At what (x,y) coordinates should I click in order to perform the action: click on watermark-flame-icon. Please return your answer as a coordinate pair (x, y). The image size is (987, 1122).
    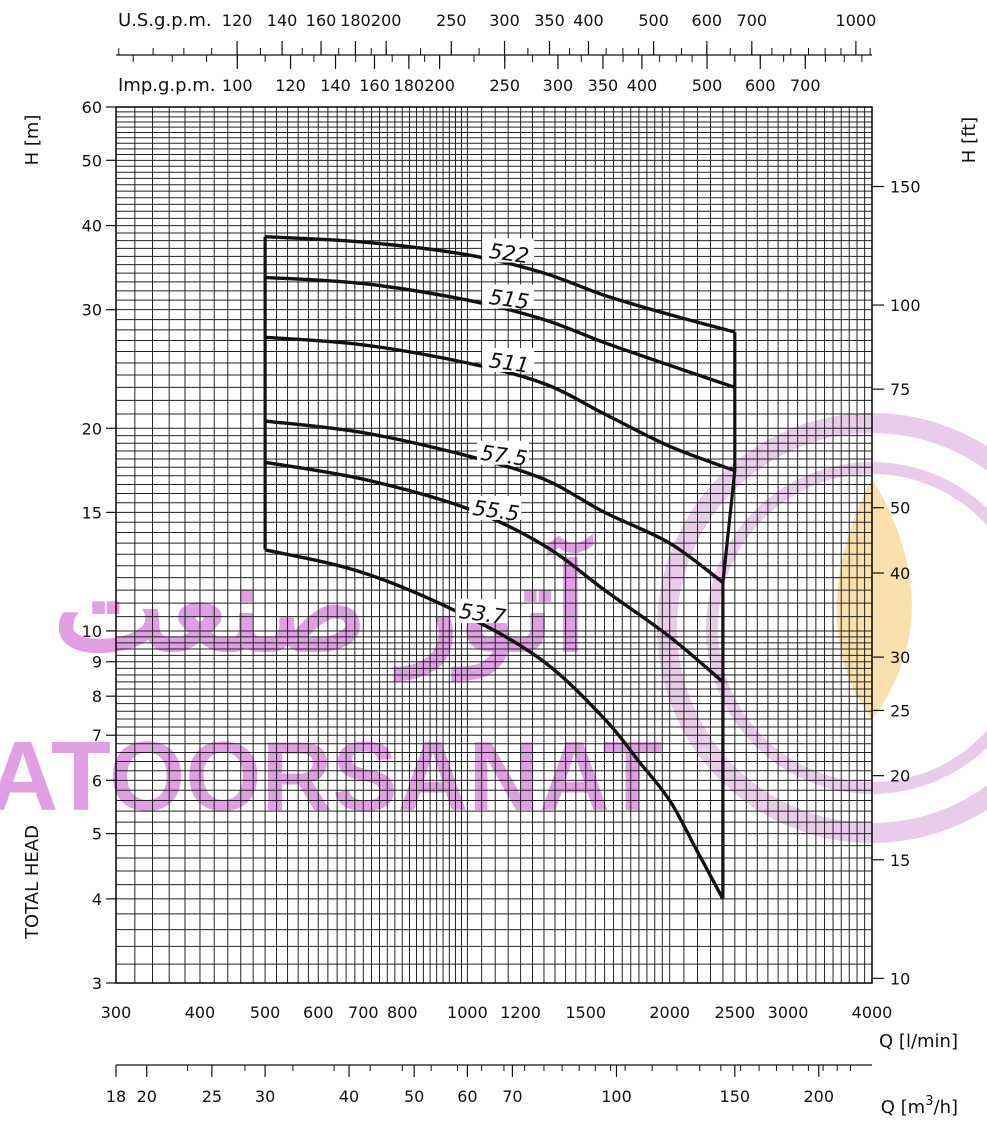
    Looking at the image, I should click on (874, 599).